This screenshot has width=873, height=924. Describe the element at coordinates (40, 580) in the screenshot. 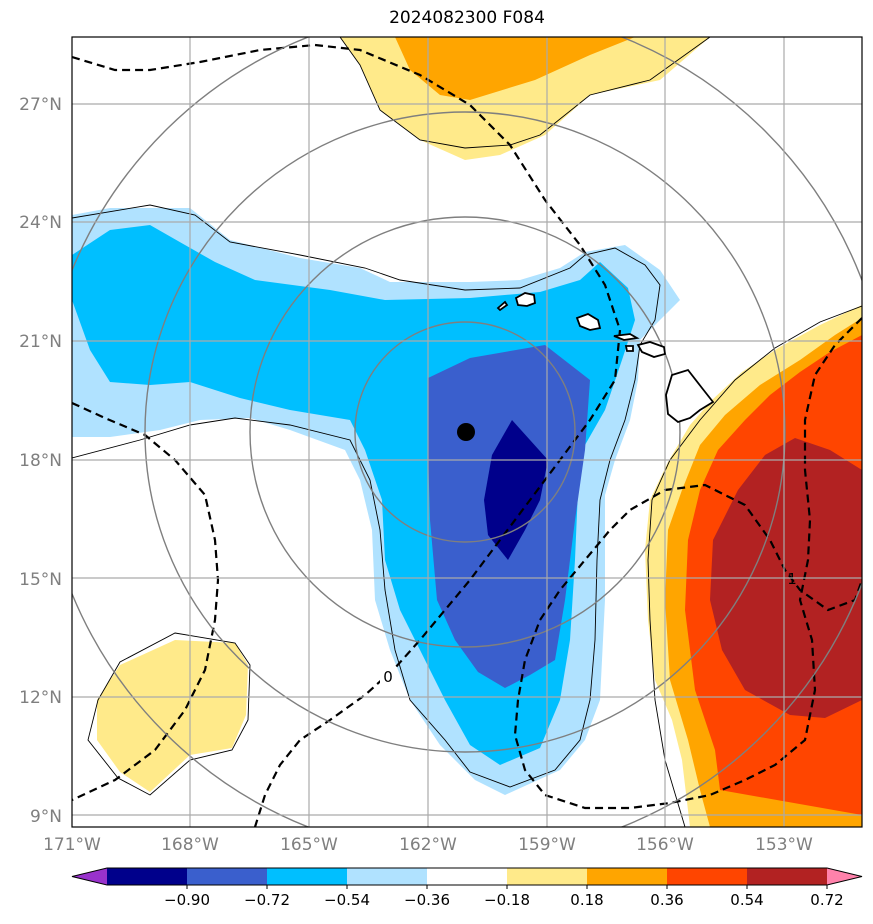

I see `lat-tick-label: 15°N` at that location.